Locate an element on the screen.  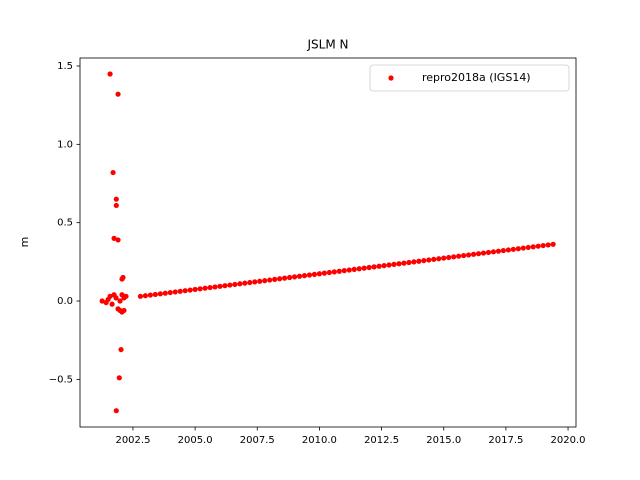
chart-title: JSLM N is located at coordinates (328, 45).